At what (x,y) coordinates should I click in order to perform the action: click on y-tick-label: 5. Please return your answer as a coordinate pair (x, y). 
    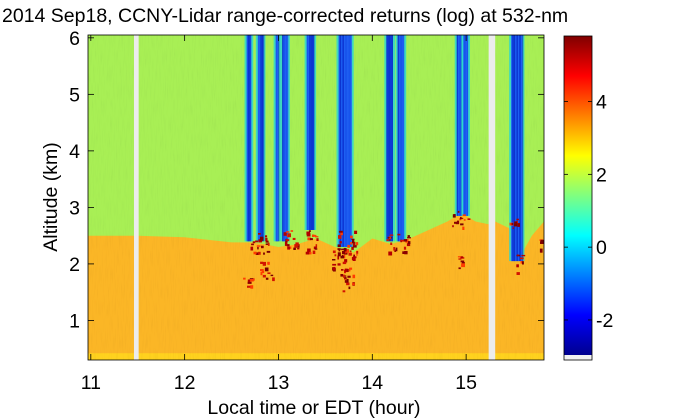
    Looking at the image, I should click on (74, 95).